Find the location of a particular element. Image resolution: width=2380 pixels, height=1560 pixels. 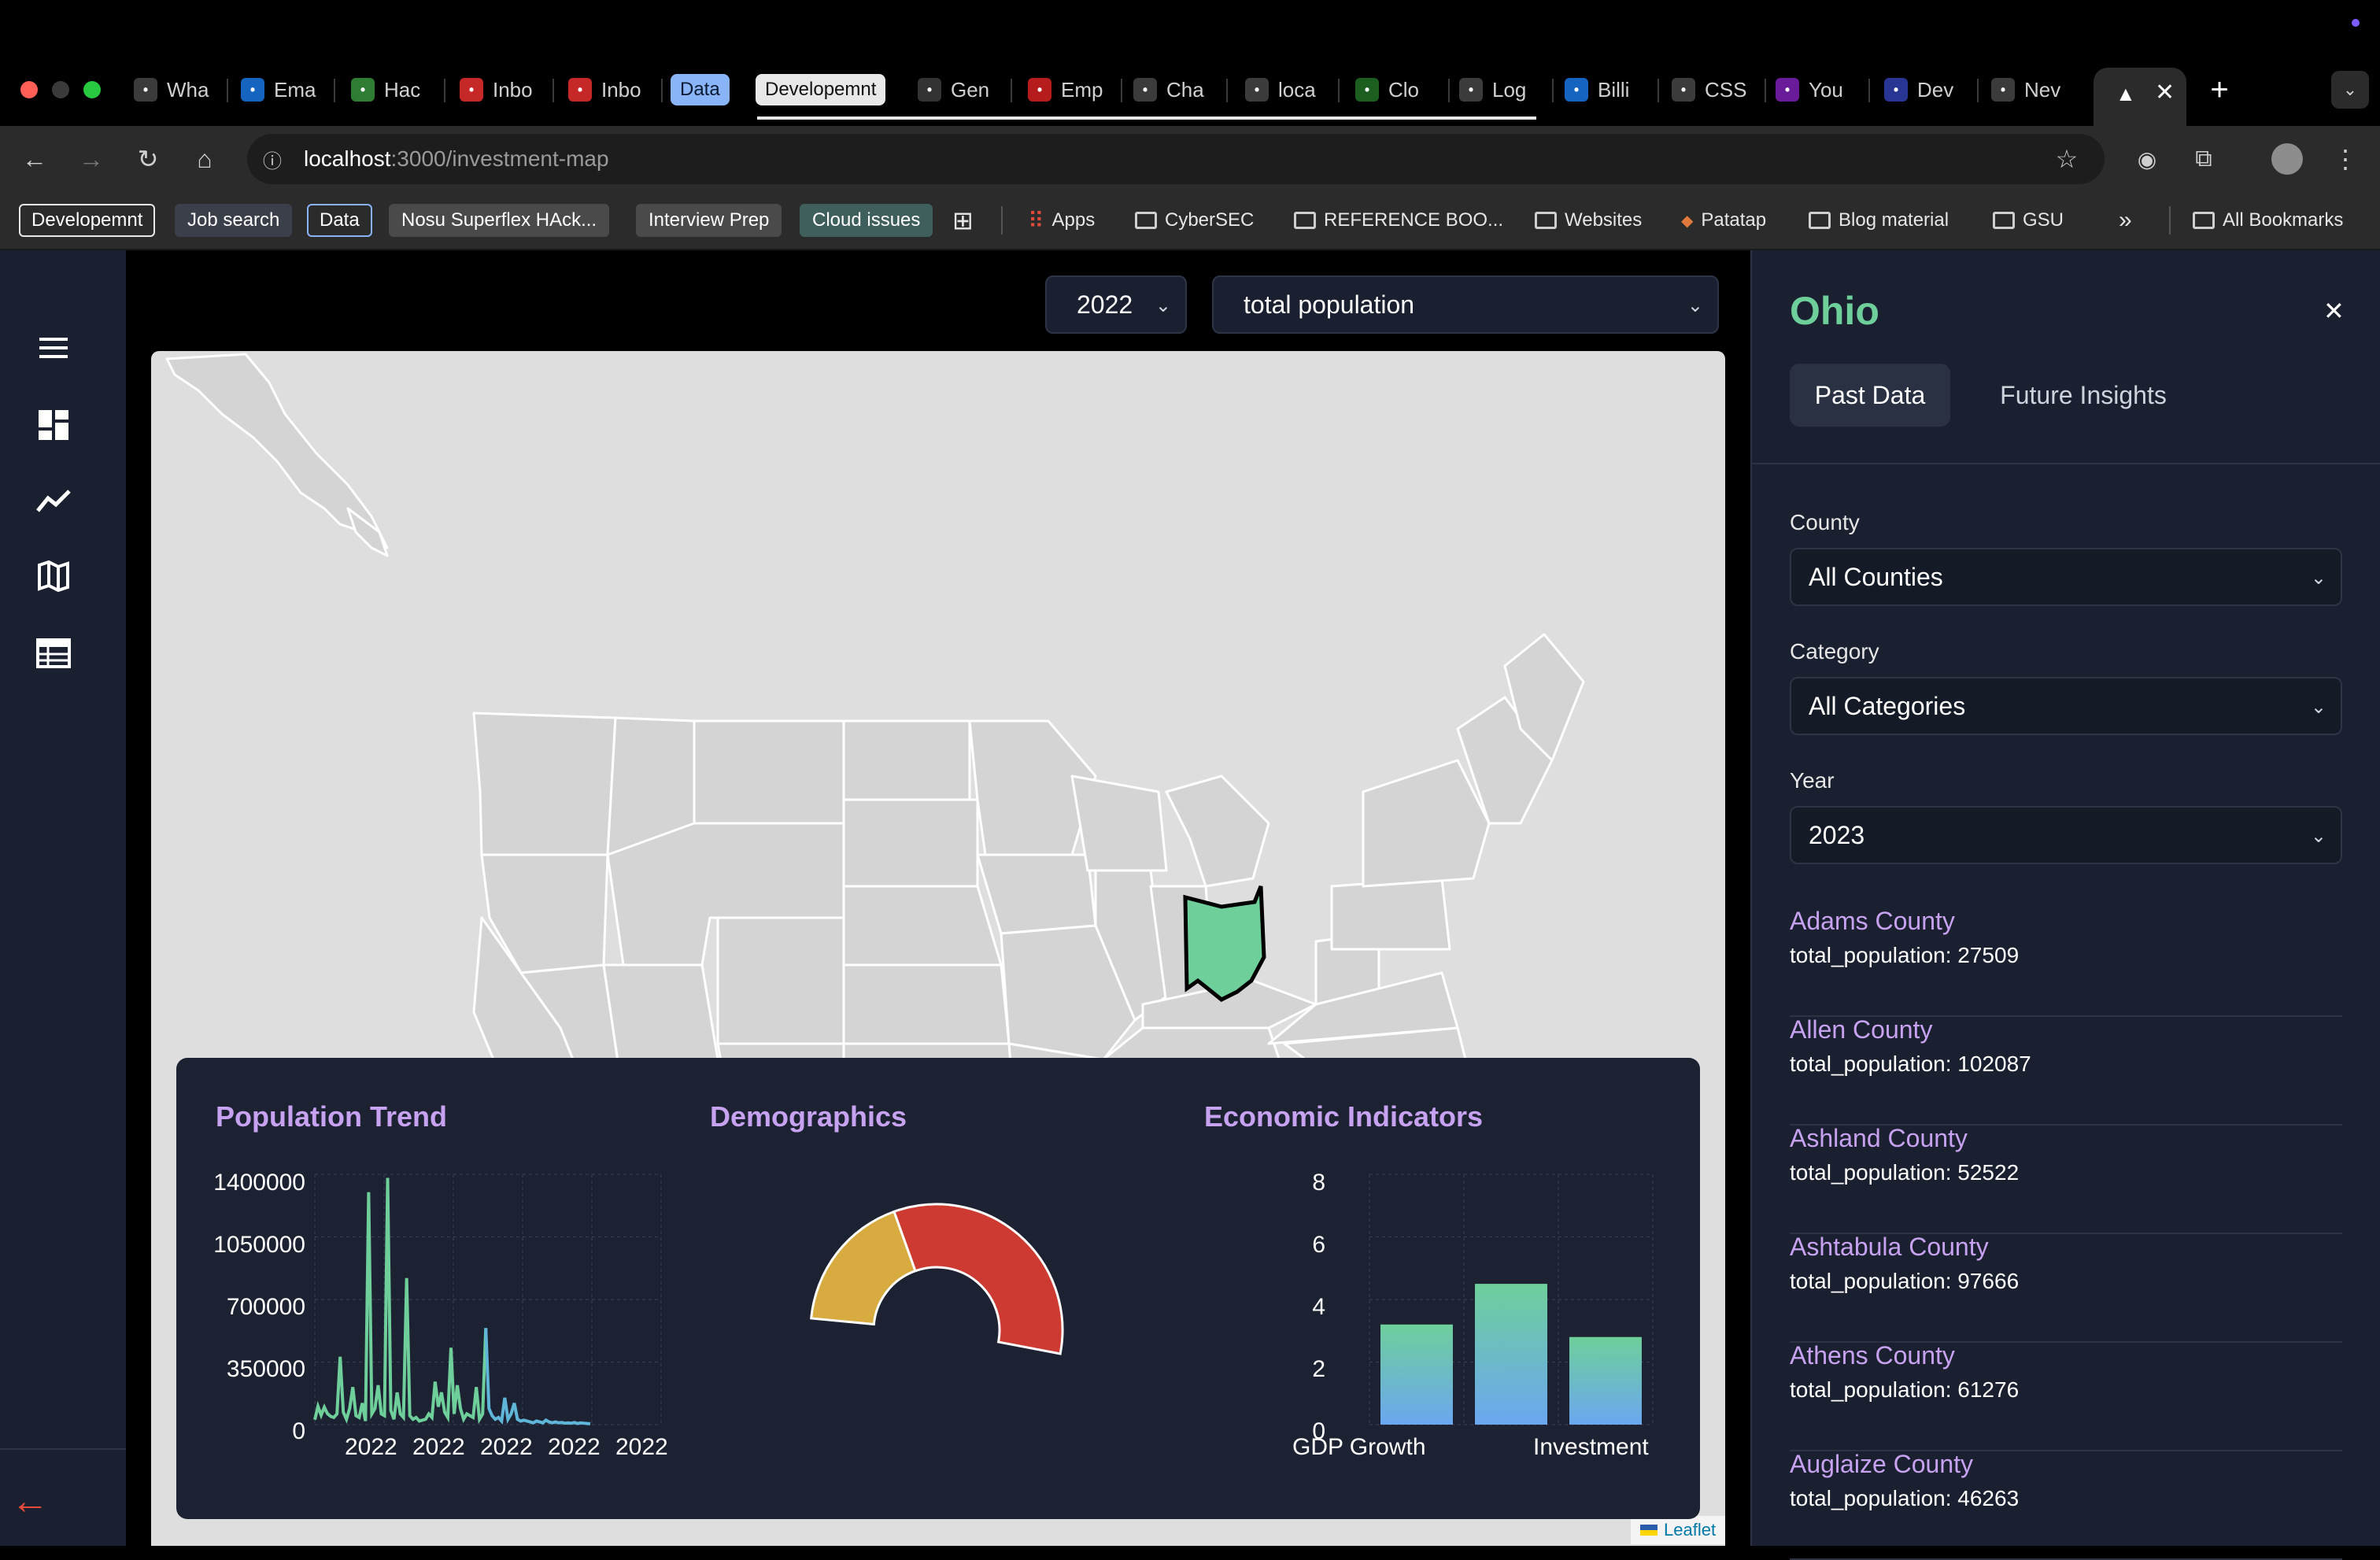

browser-tab: • You is located at coordinates (1813, 90).